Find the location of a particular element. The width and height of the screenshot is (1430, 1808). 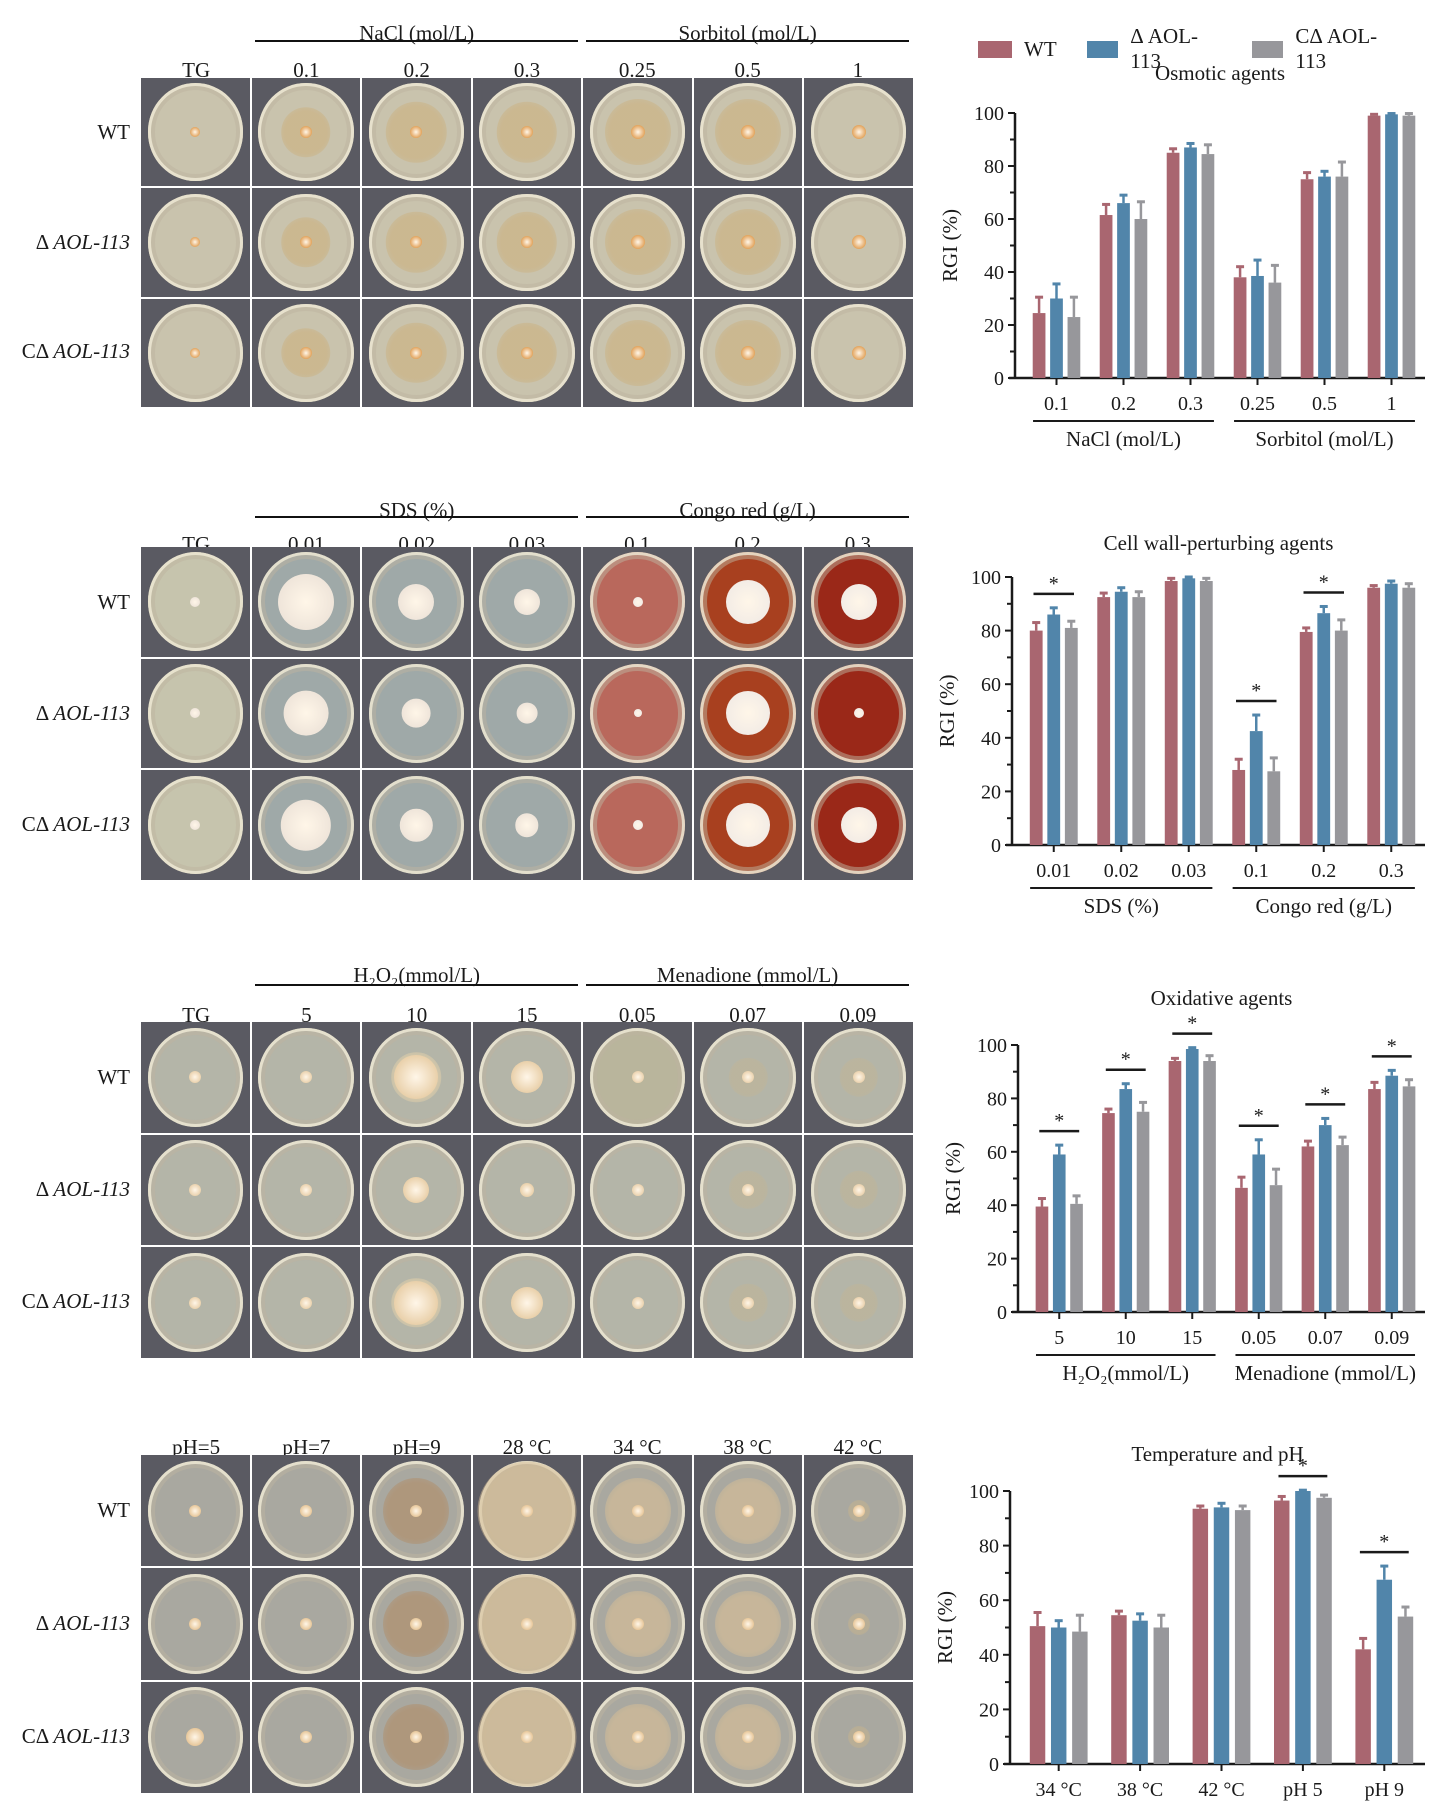

column-header: 1 is located at coordinates (858, 70).